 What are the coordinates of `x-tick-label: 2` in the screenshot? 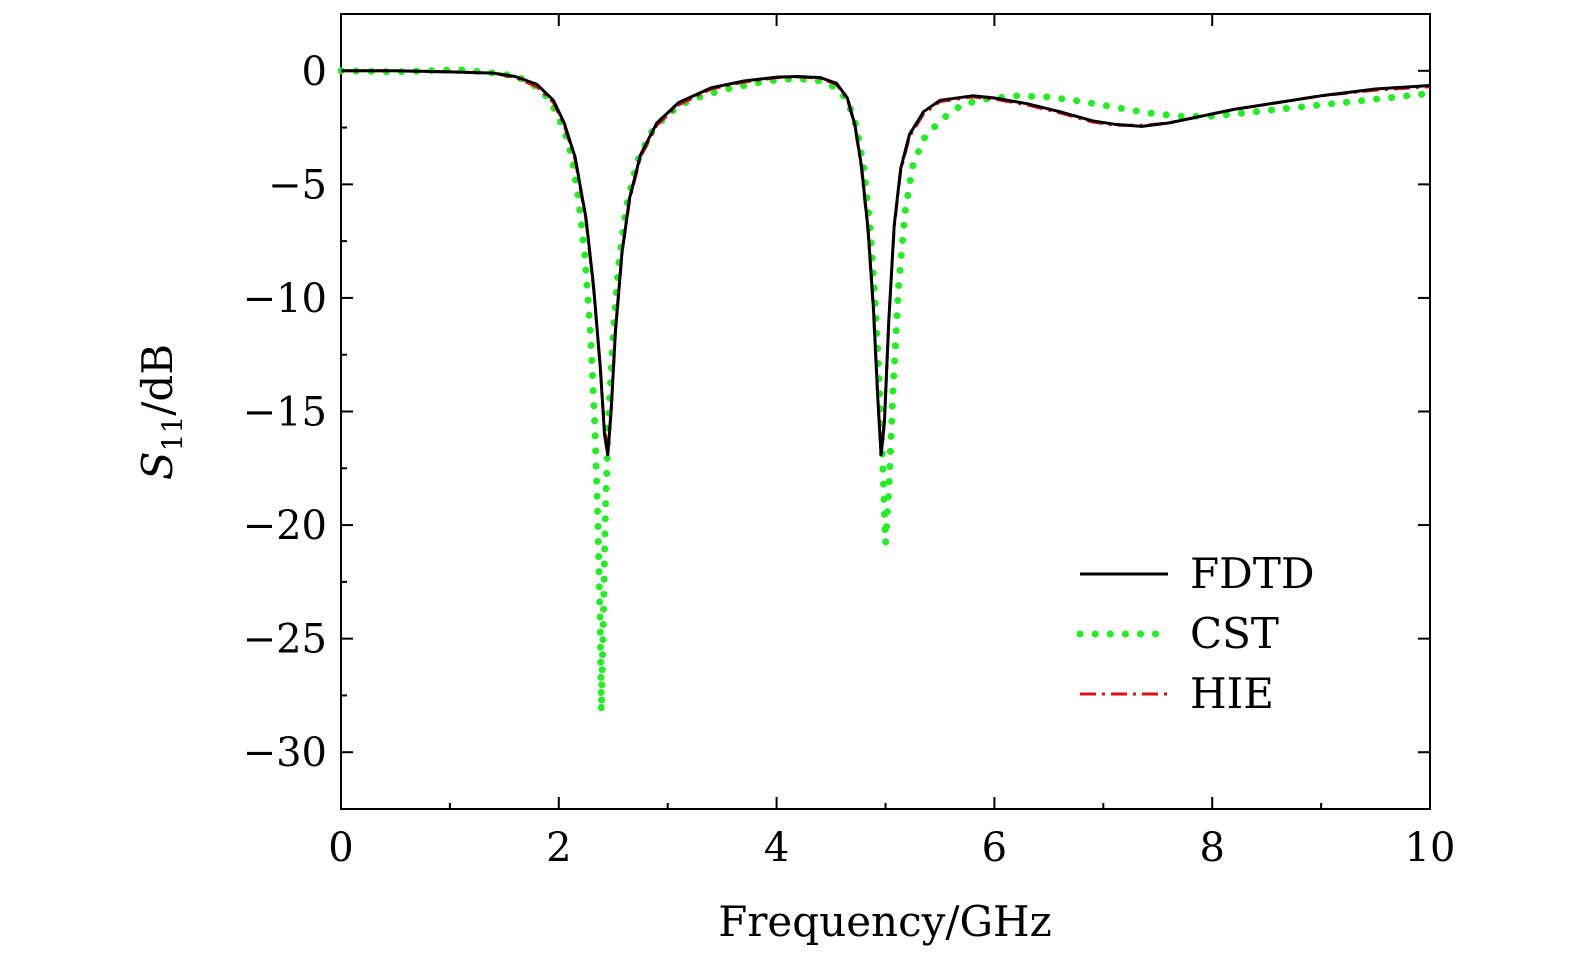 It's located at (558, 848).